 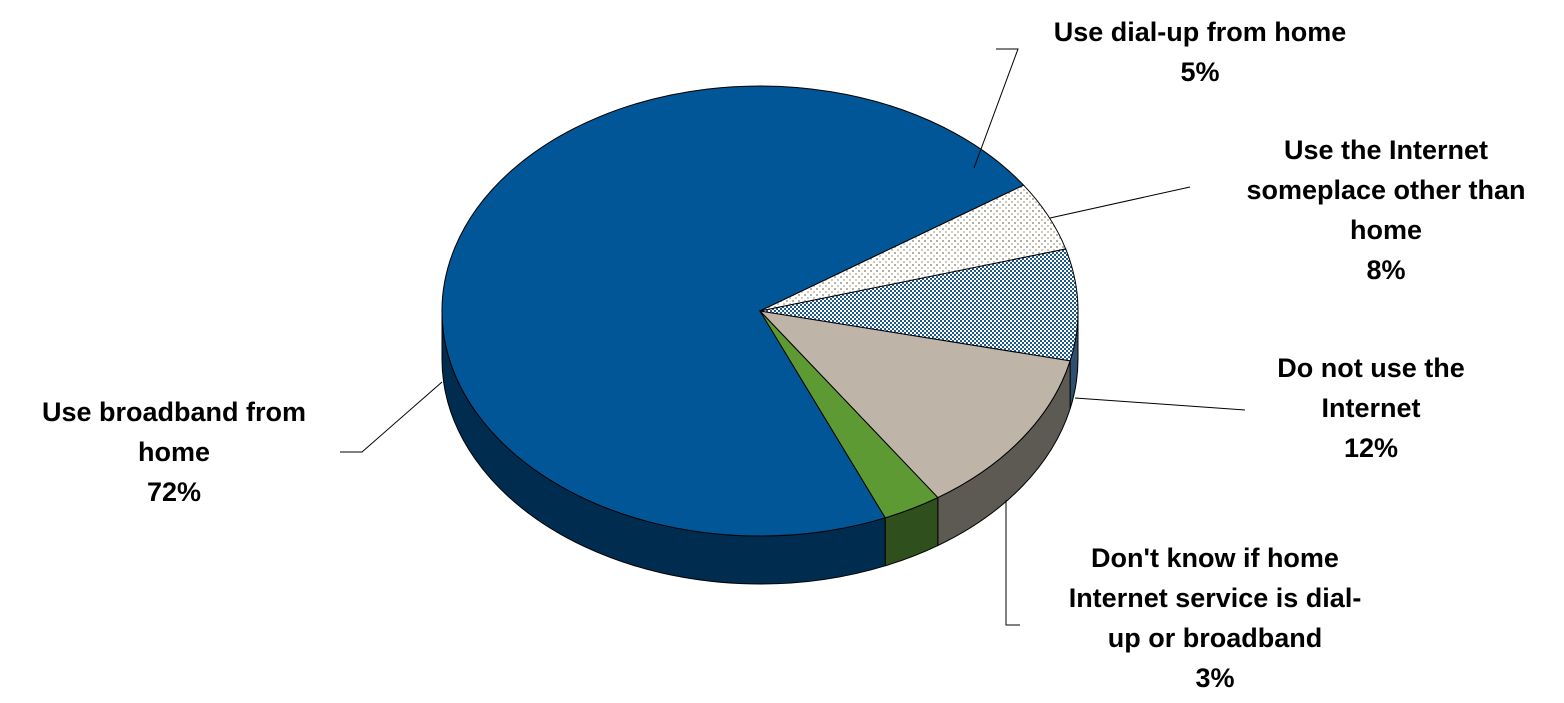 What do you see at coordinates (1012, 563) in the screenshot?
I see `leader-line-dont-know` at bounding box center [1012, 563].